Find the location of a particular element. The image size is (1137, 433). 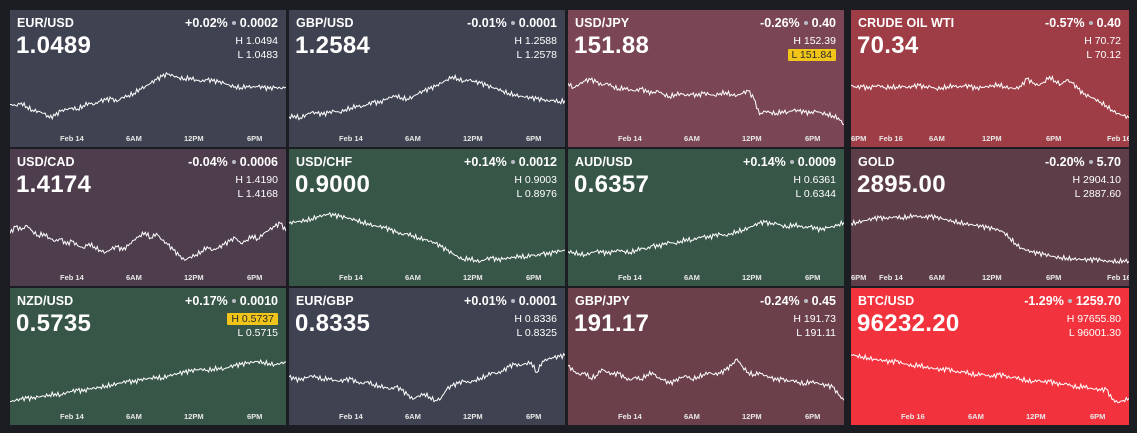

price-change: -0.57% 0.40 is located at coordinates (1083, 23).